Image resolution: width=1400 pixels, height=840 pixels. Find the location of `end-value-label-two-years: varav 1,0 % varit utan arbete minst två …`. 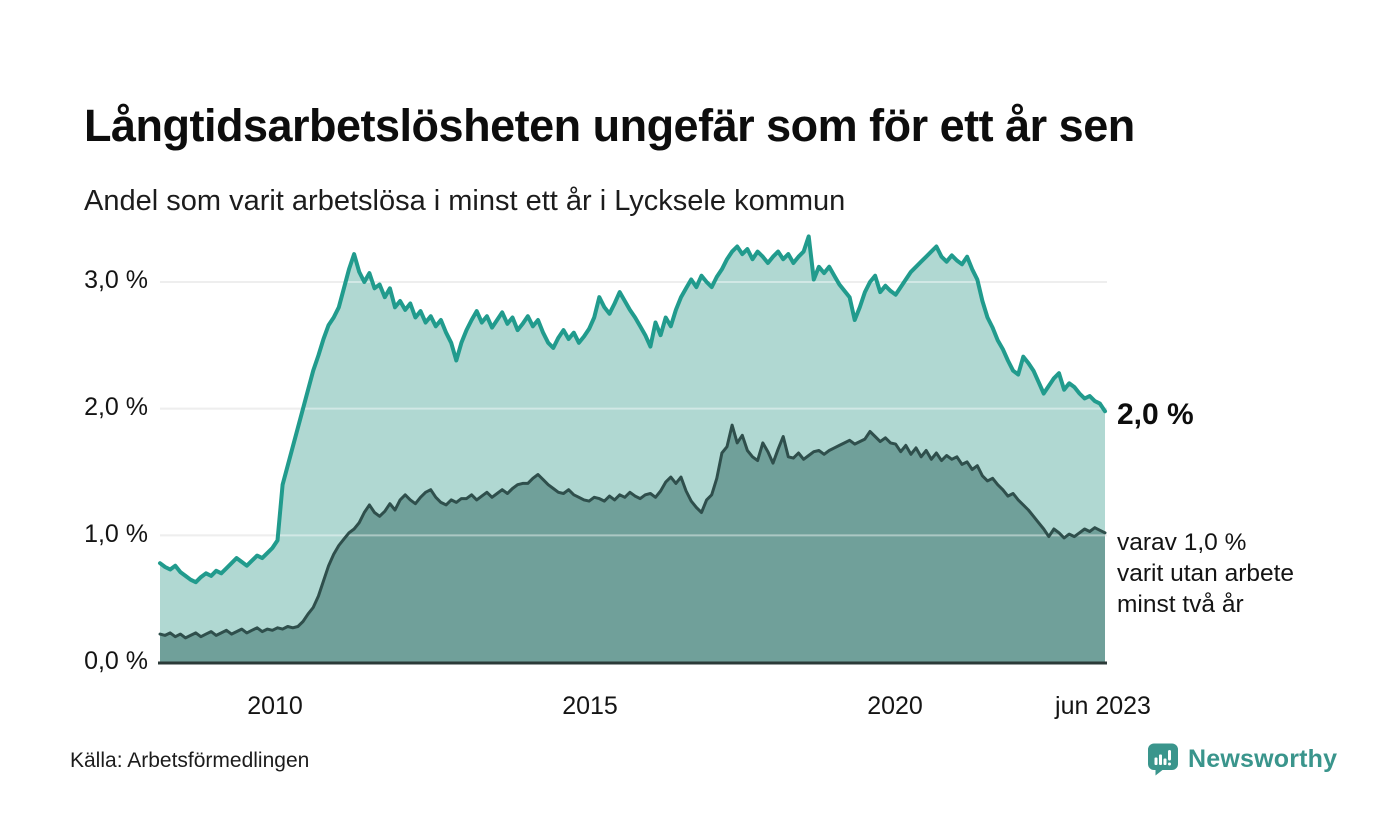

end-value-label-two-years: varav 1,0 % varit utan arbete minst två … is located at coordinates (1205, 573).